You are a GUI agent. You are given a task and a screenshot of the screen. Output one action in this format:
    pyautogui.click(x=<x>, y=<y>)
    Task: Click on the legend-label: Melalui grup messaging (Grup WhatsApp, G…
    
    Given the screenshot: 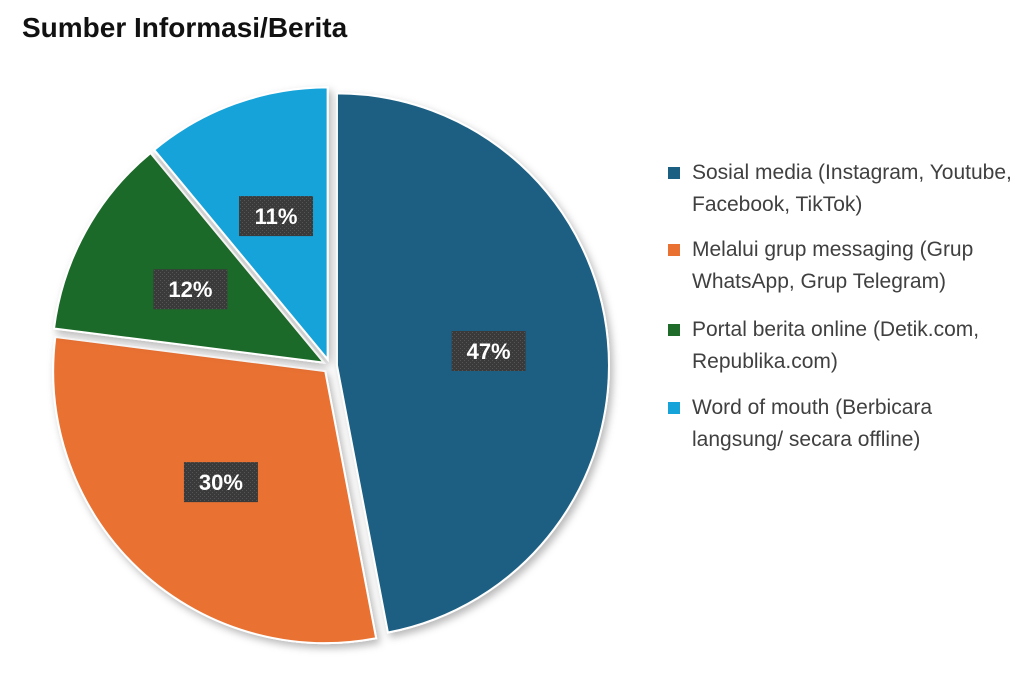 What is the action you would take?
    pyautogui.click(x=833, y=265)
    